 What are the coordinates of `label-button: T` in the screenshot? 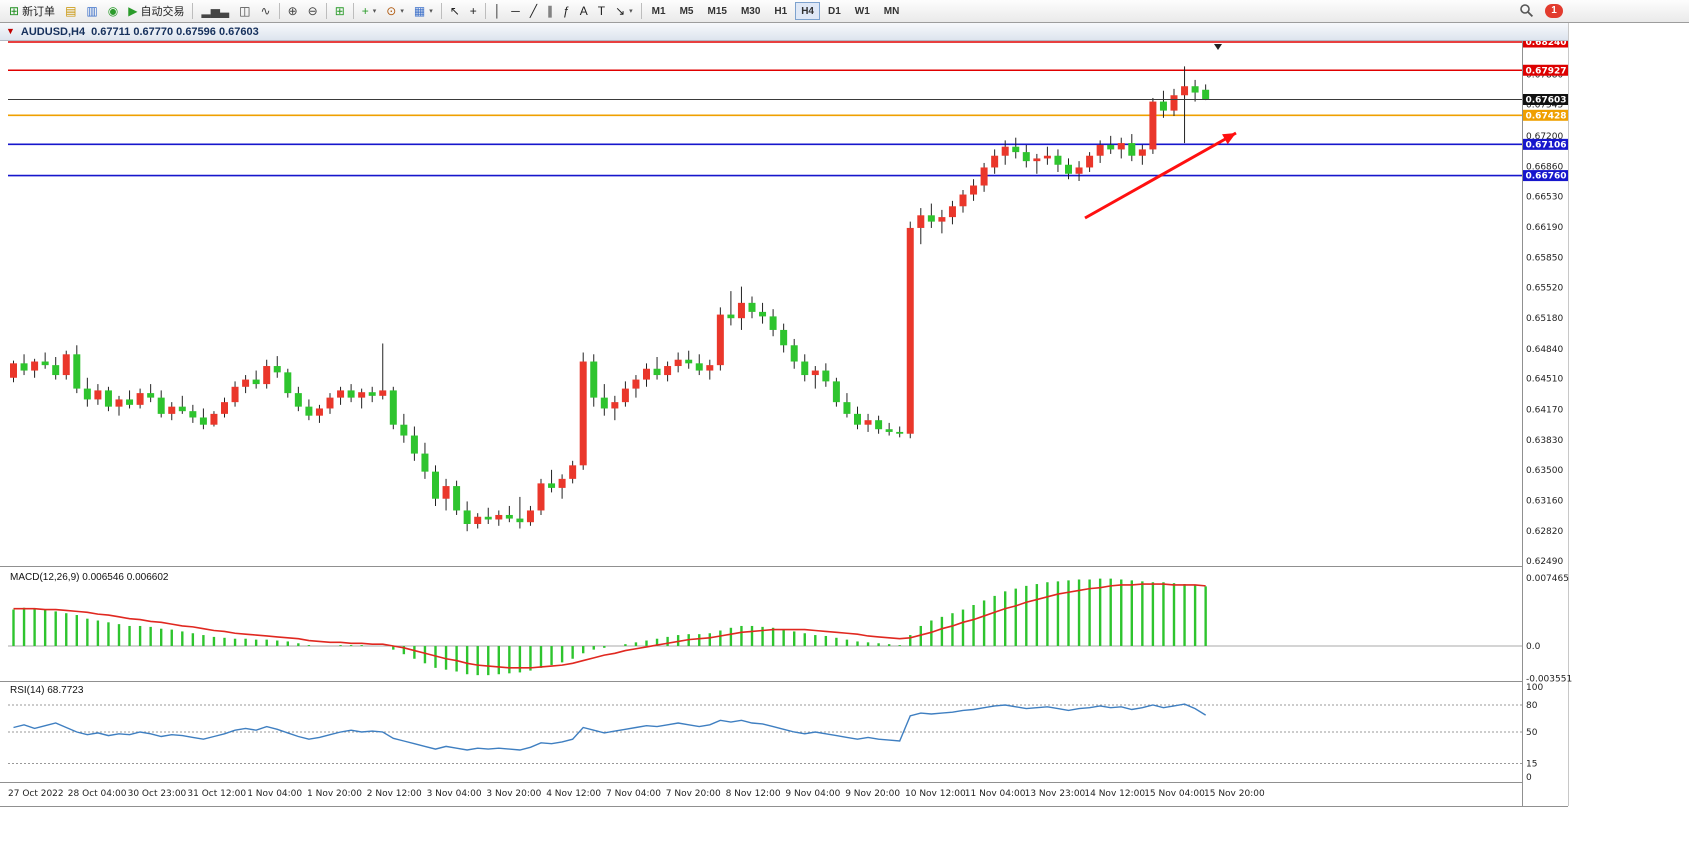 It's located at (601, 11).